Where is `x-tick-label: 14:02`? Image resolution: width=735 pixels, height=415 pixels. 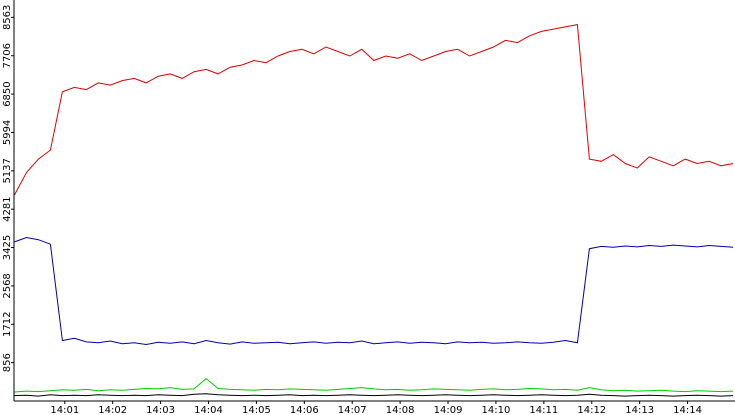
x-tick-label: 14:02 is located at coordinates (112, 410).